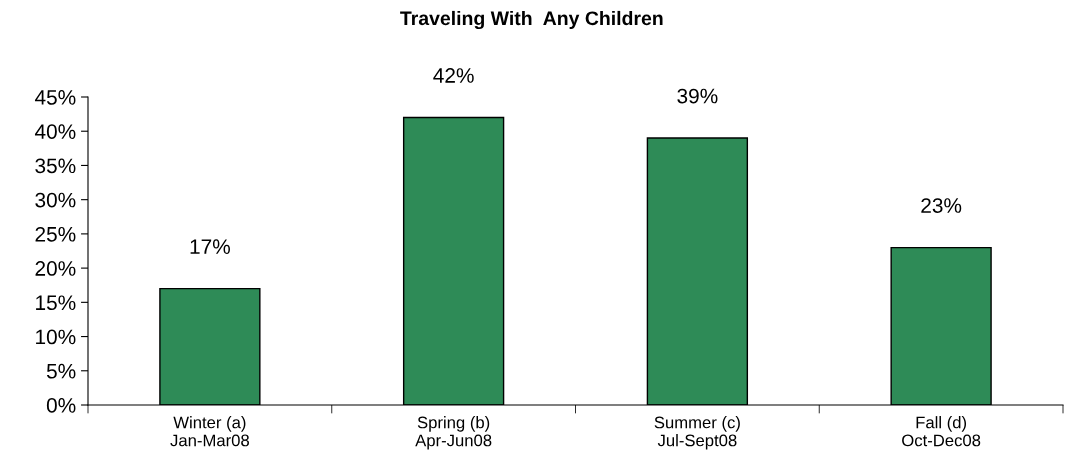  I want to click on x-tick-label: Spring (b) Apr-Jun08, so click(453, 433).